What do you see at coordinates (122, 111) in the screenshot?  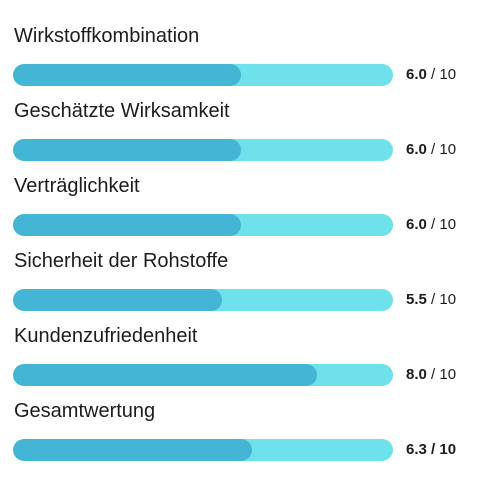 I see `rating-label: Geschätzte Wirksamkeit` at bounding box center [122, 111].